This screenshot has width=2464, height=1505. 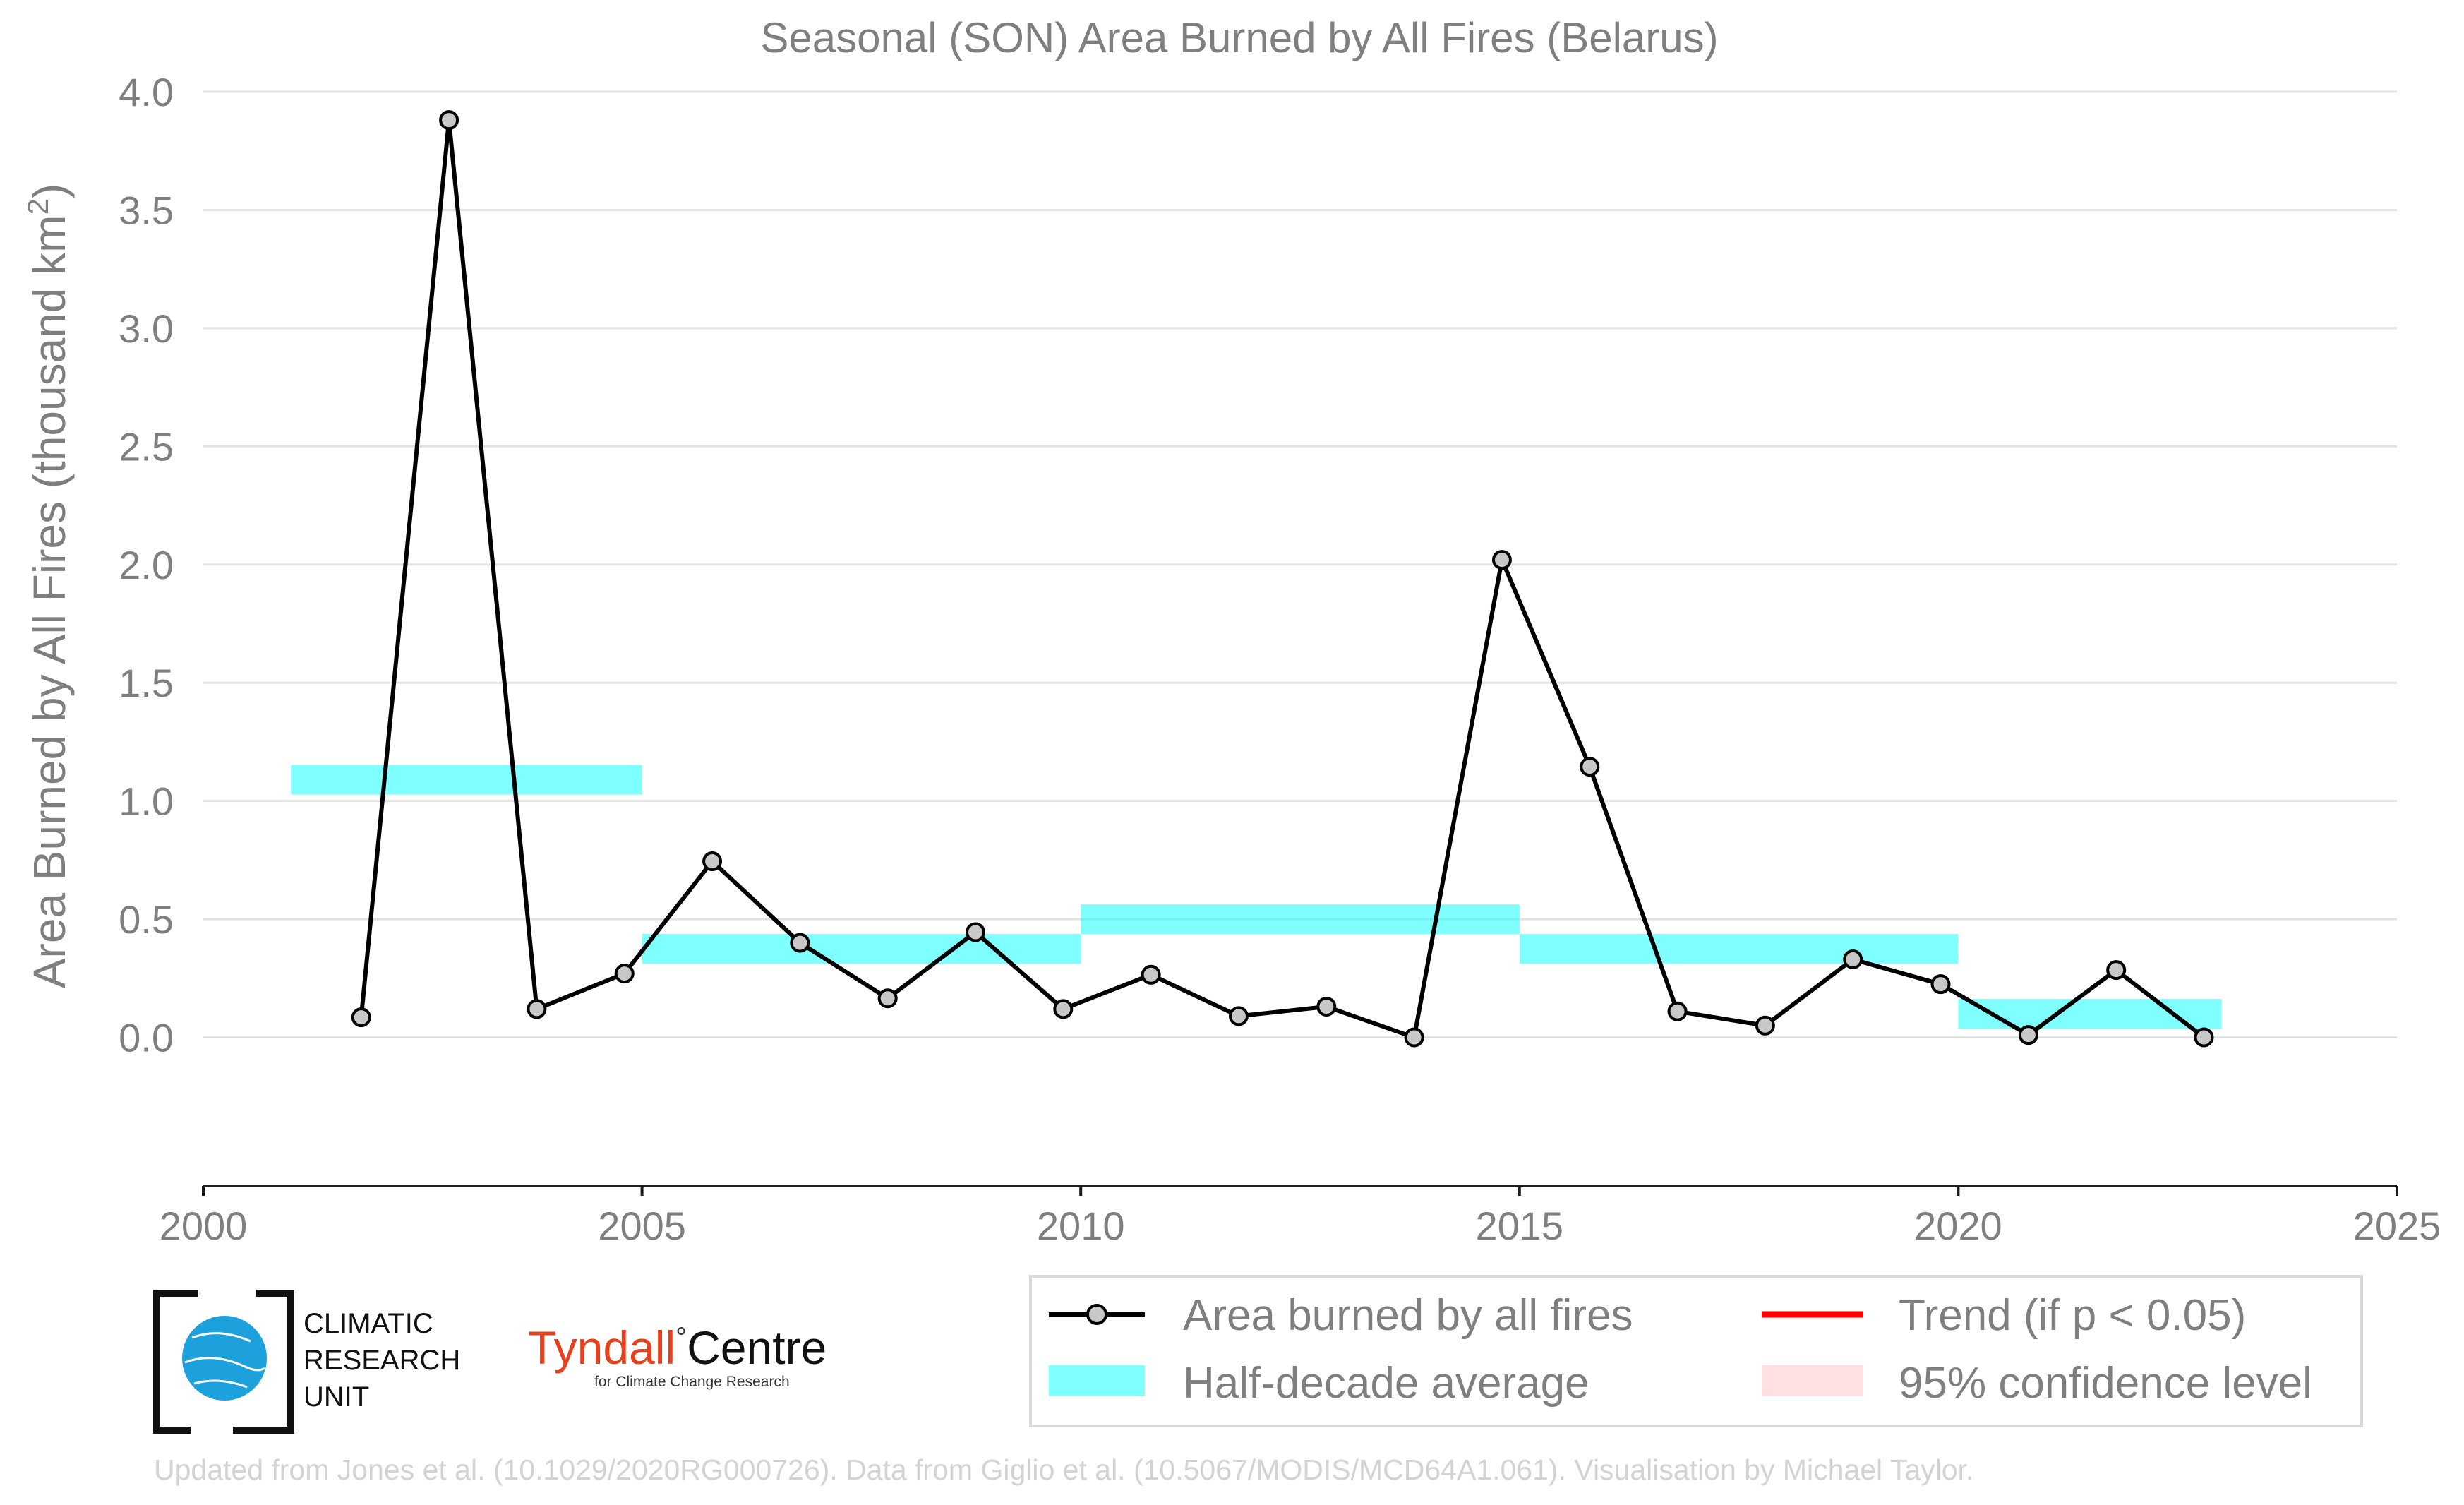 I want to click on legend-label-confidence: 95% confidence level, so click(x=2105, y=1383).